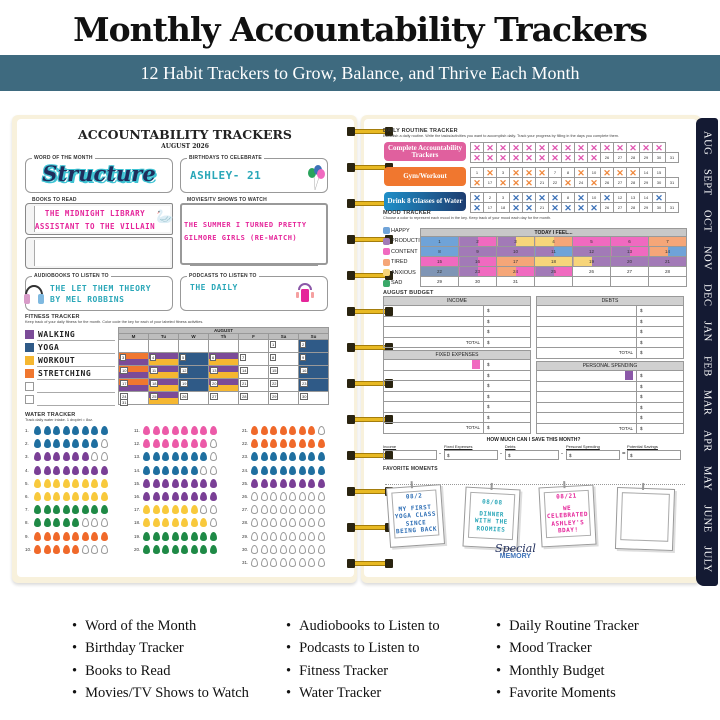 Image resolution: width=720 pixels, height=720 pixels. What do you see at coordinates (490, 207) in the screenshot?
I see `habit-day: 17` at bounding box center [490, 207].